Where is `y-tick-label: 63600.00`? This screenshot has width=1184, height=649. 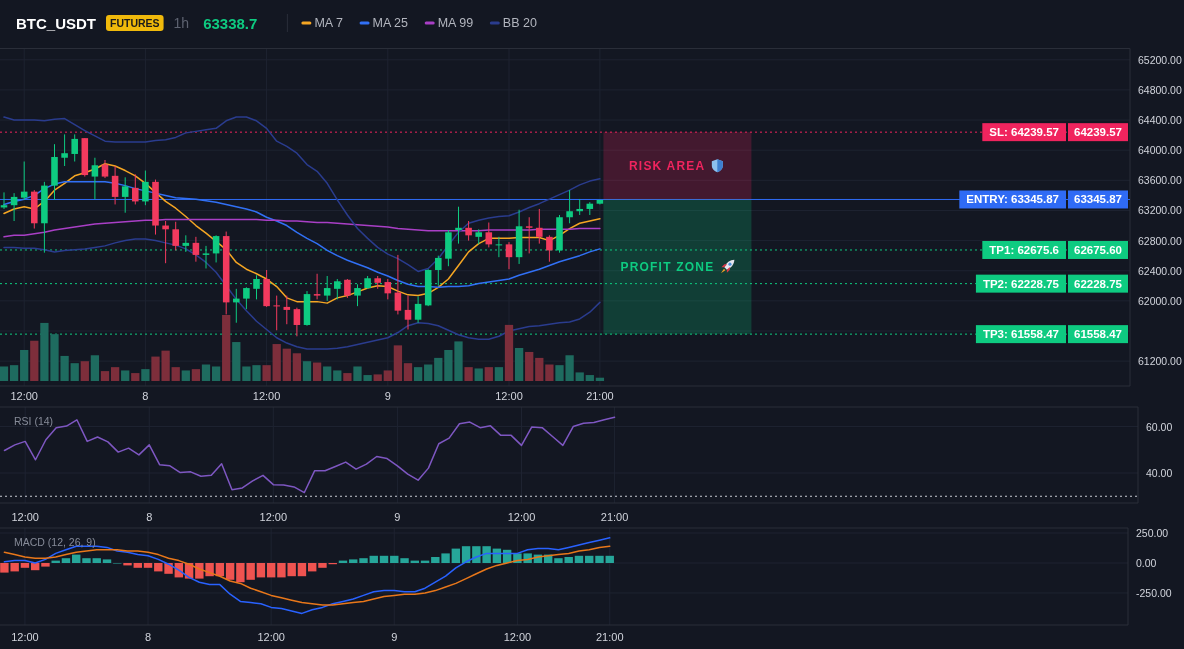
y-tick-label: 63600.00 is located at coordinates (1160, 180).